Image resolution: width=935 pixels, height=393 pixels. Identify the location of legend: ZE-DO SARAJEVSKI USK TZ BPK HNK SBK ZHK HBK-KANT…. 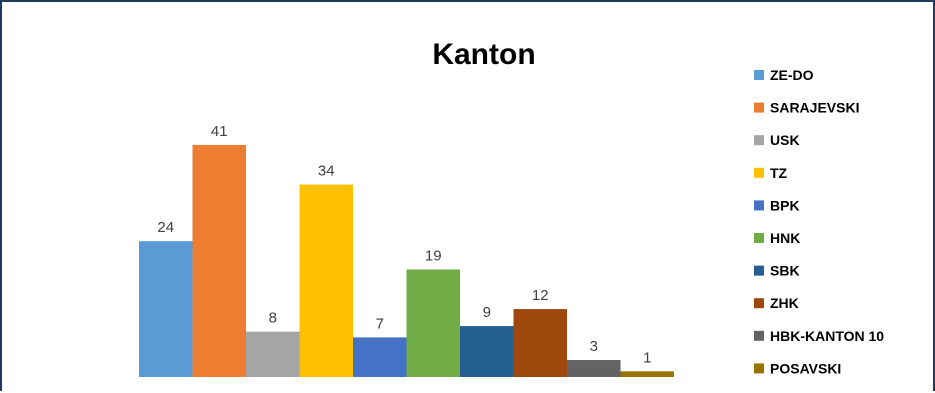
(819, 221).